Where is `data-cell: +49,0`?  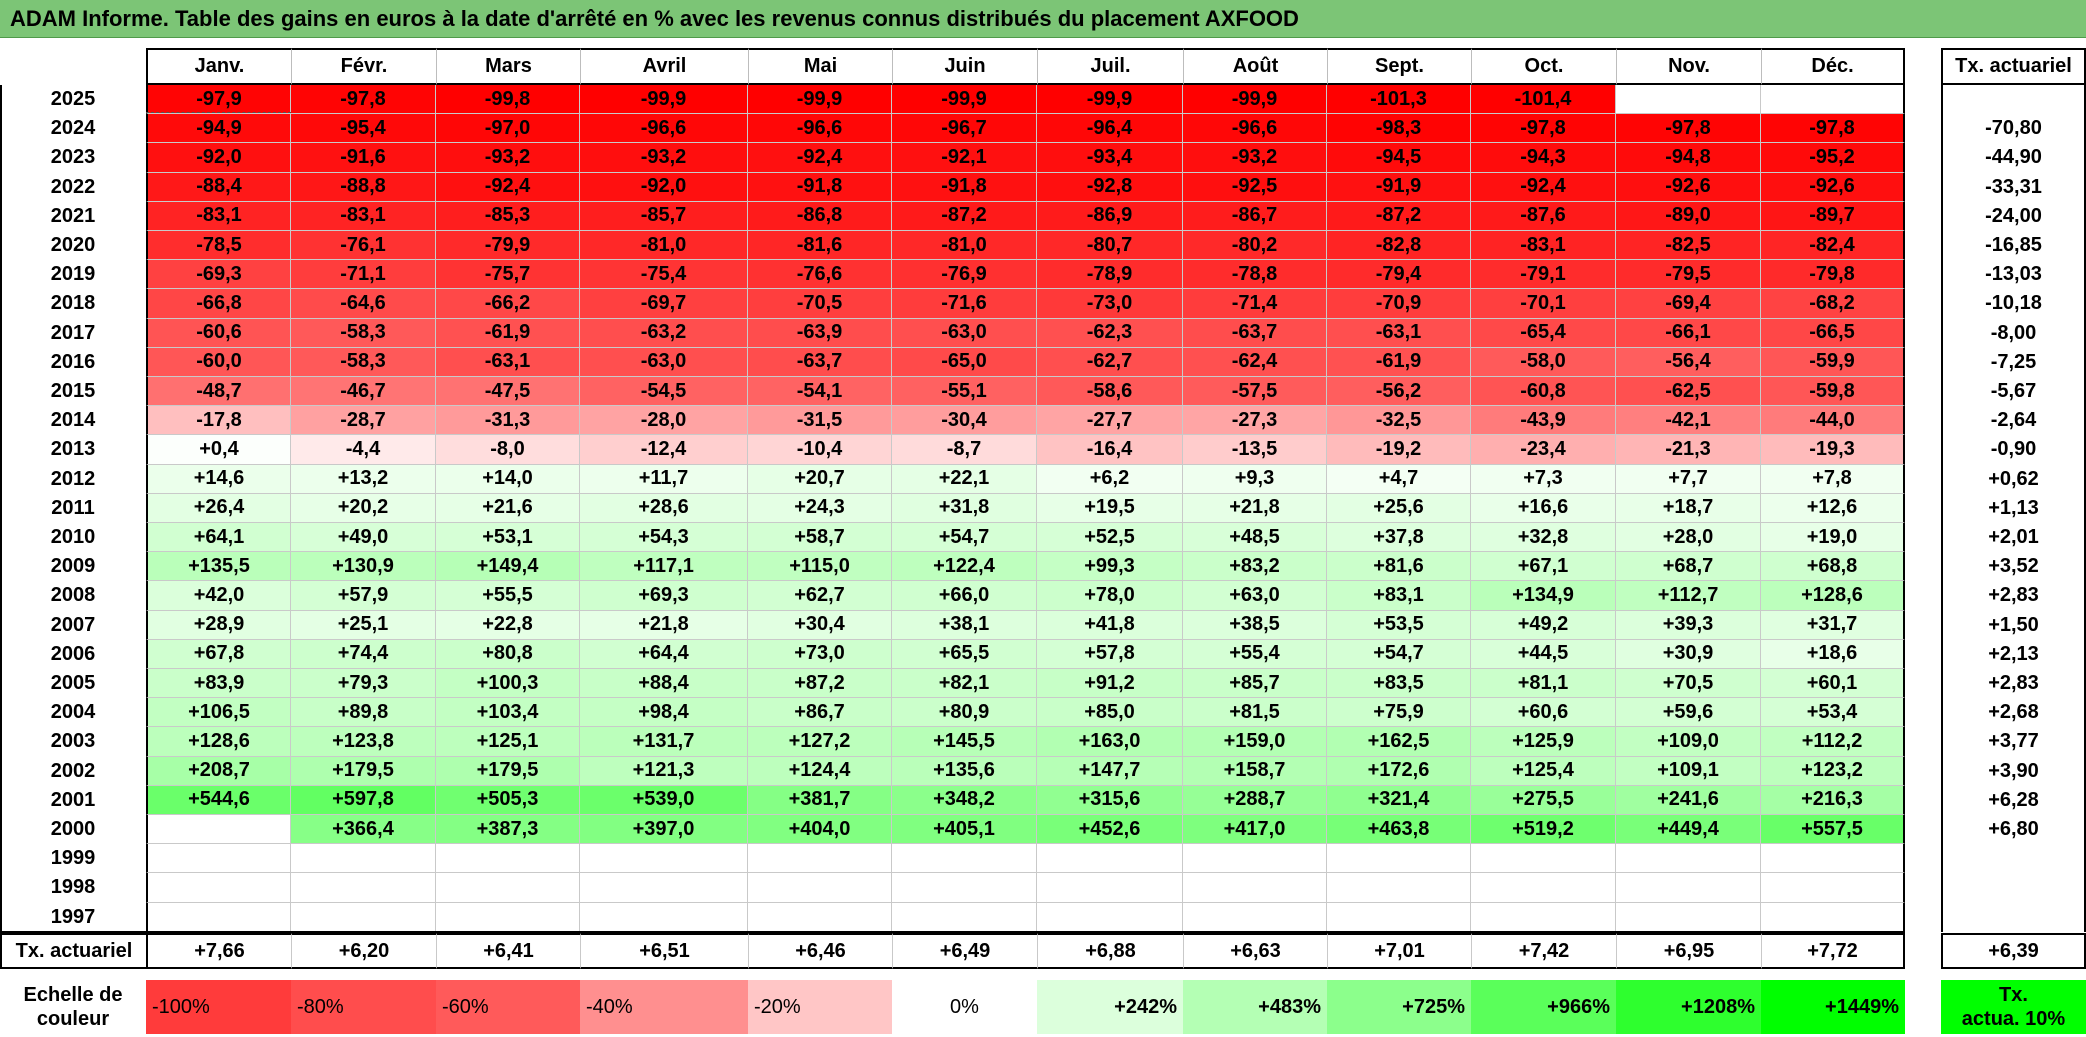 data-cell: +49,0 is located at coordinates (363, 538).